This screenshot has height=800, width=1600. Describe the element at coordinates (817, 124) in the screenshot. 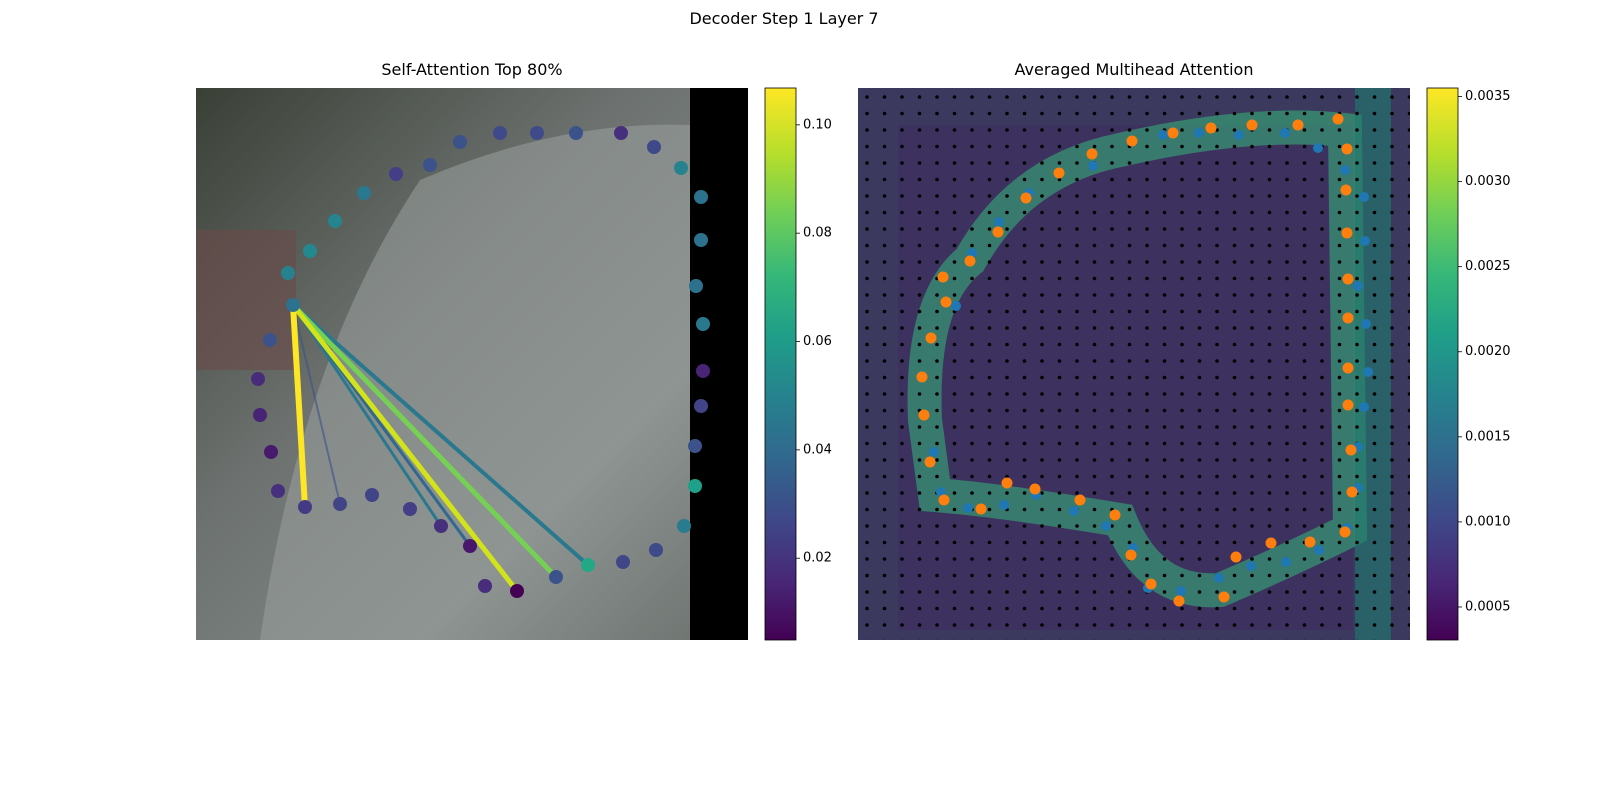

I see `colorbar-tick-label: 0.10` at that location.